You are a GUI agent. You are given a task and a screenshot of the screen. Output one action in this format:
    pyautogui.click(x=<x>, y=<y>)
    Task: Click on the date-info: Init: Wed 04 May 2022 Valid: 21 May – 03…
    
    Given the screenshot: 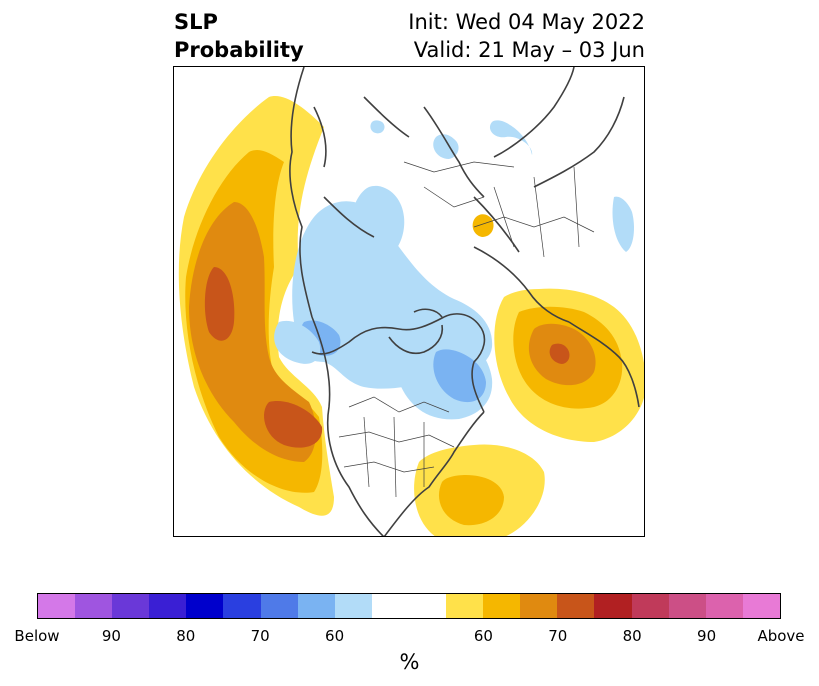 What is the action you would take?
    pyautogui.click(x=526, y=36)
    